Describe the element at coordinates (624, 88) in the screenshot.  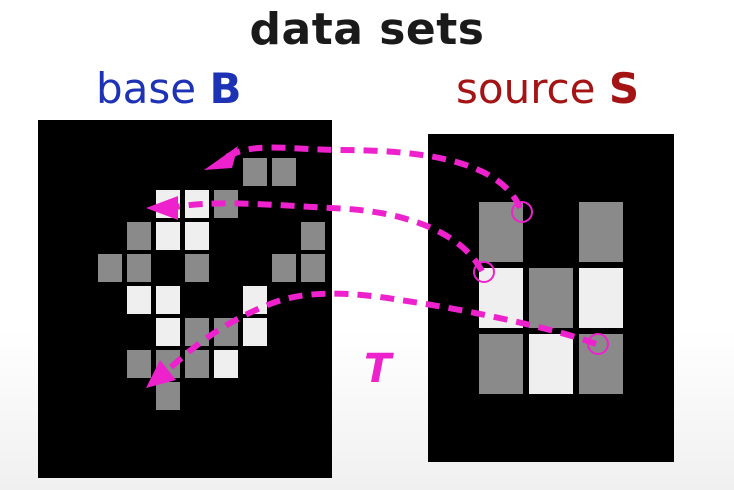
I see `source-symbol: S` at that location.